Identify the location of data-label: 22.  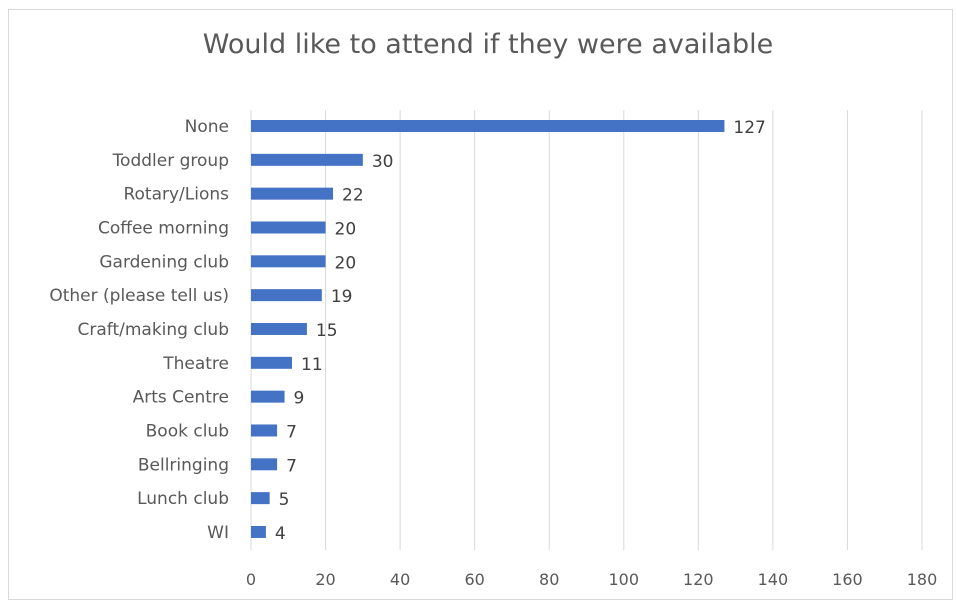
(353, 196).